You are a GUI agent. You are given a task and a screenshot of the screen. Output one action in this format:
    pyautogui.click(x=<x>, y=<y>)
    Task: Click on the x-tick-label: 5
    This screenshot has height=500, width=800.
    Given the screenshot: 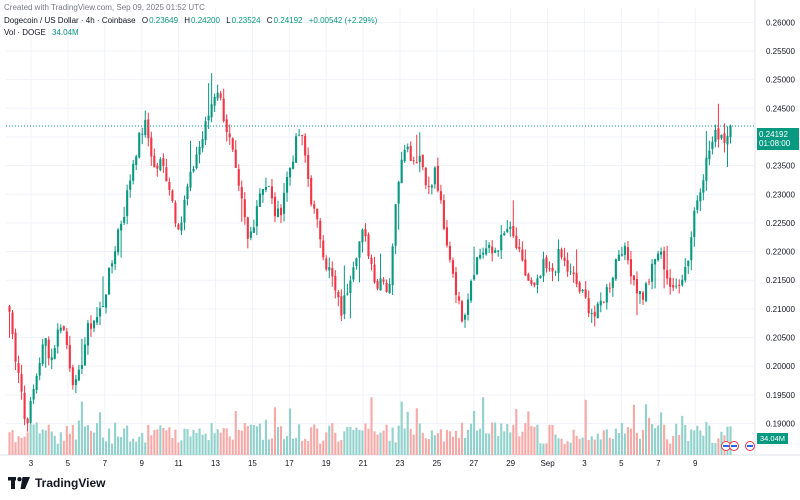 What is the action you would take?
    pyautogui.click(x=621, y=463)
    